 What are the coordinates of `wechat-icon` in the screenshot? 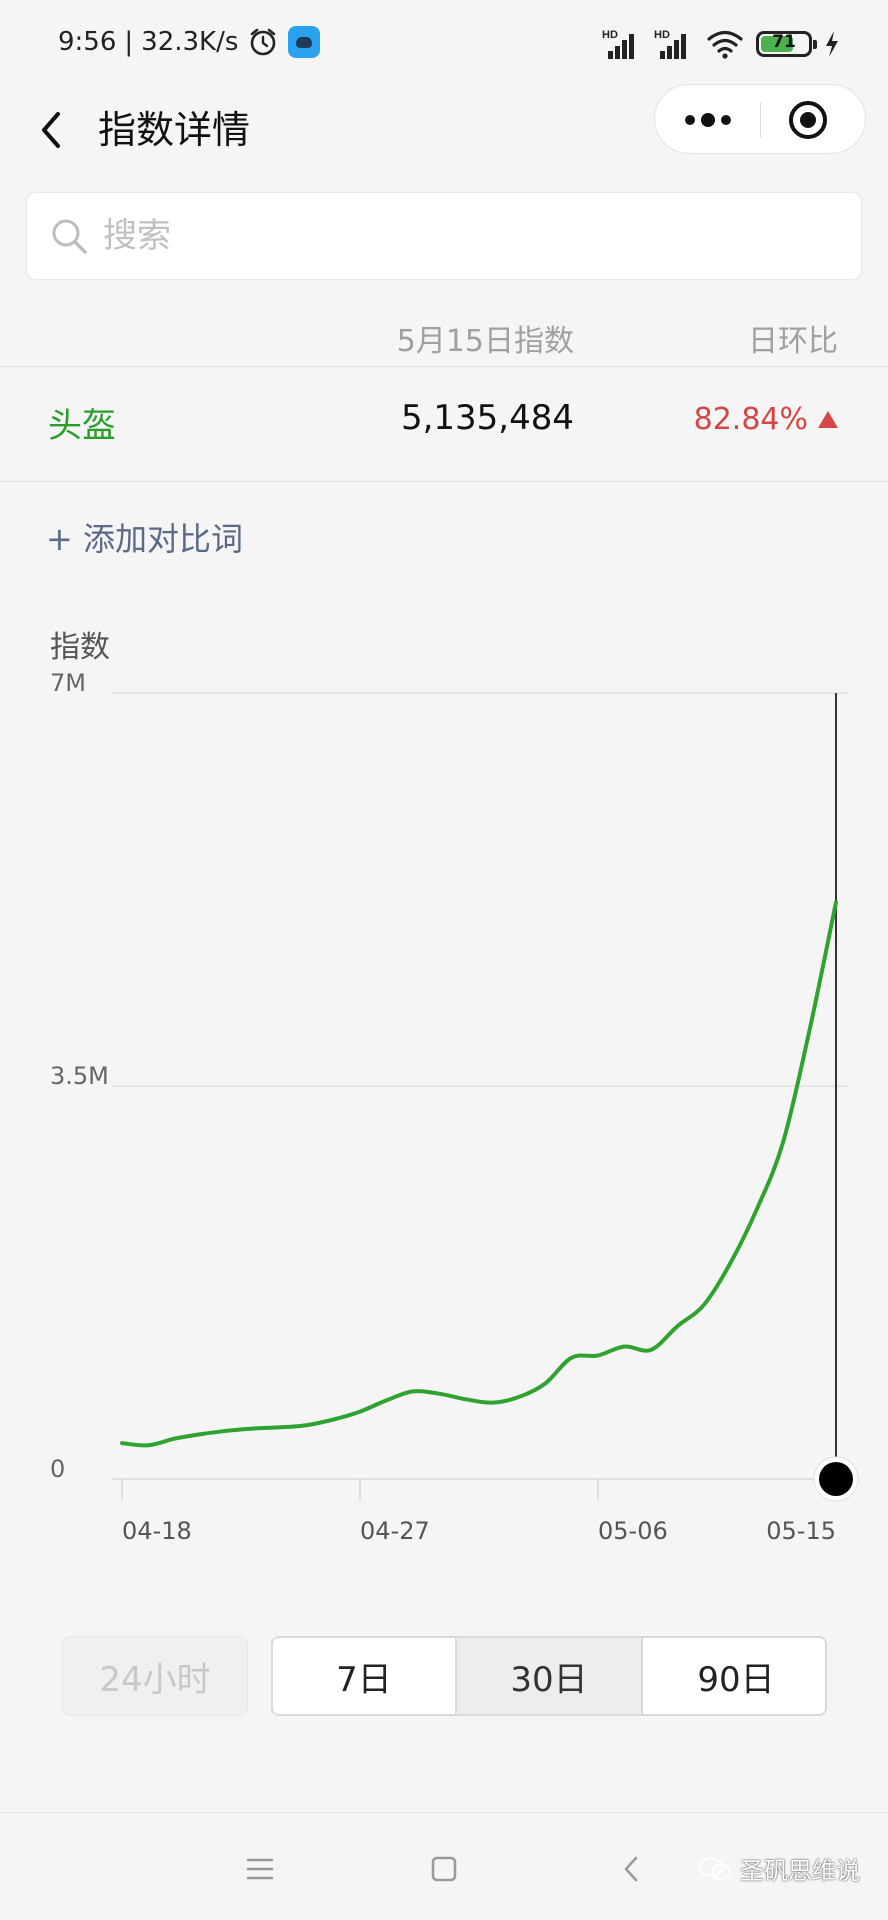 It's located at (715, 1868).